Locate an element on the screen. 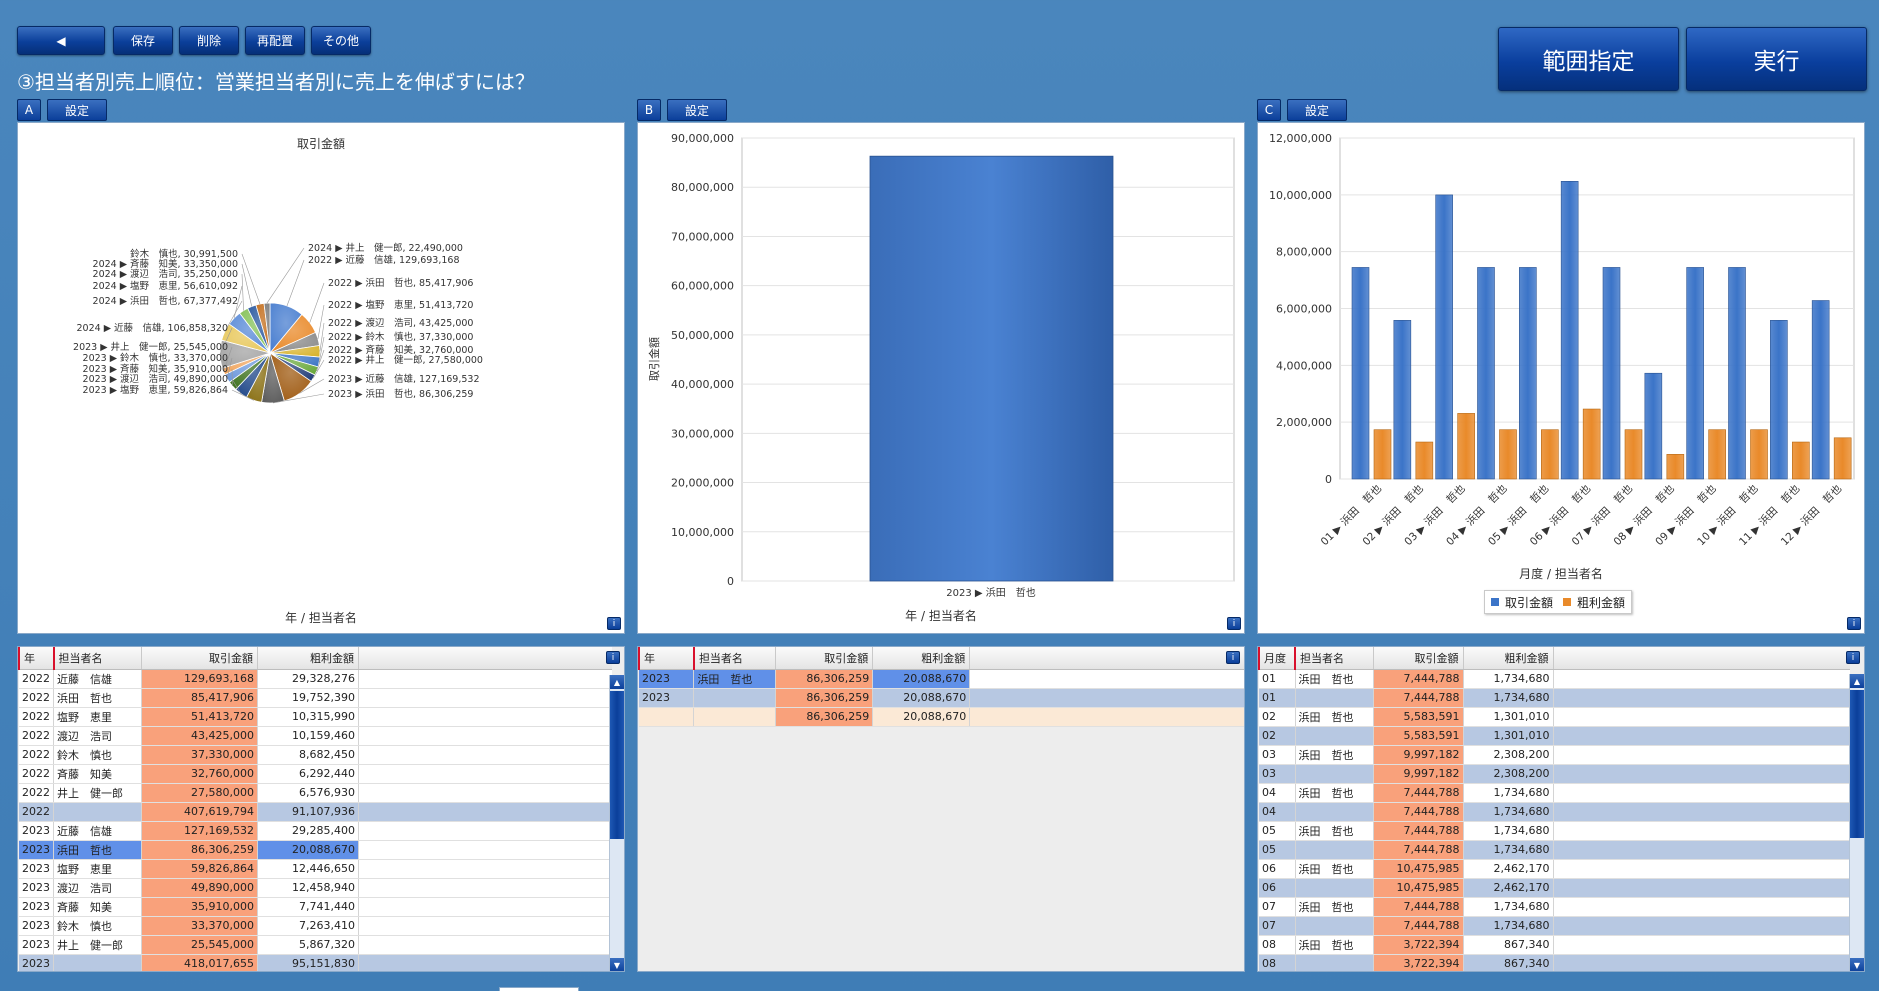 The width and height of the screenshot is (1879, 991). table-row: 2022 407,619,794 91,107,936 is located at coordinates (315, 812).